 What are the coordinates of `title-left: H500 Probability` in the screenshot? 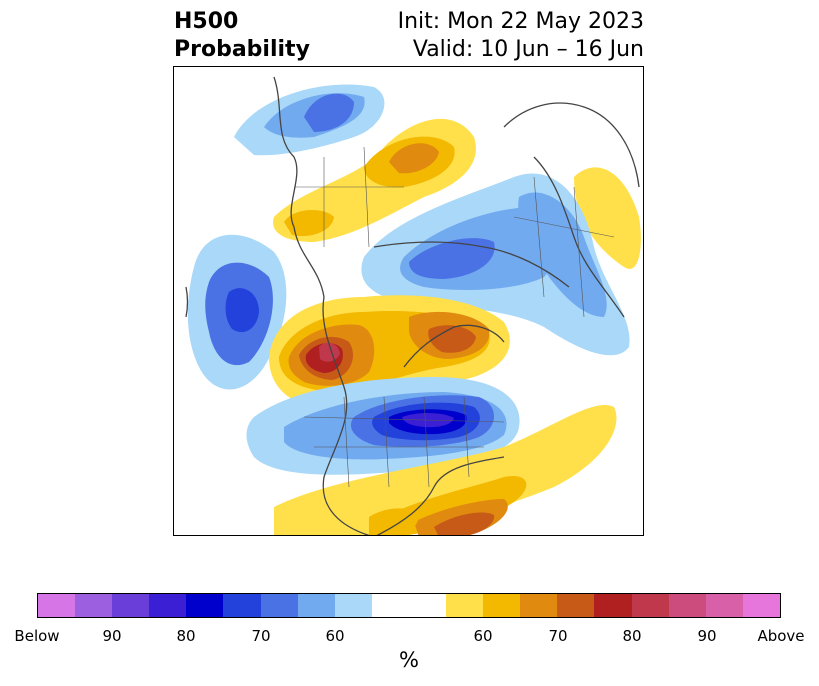 It's located at (242, 36).